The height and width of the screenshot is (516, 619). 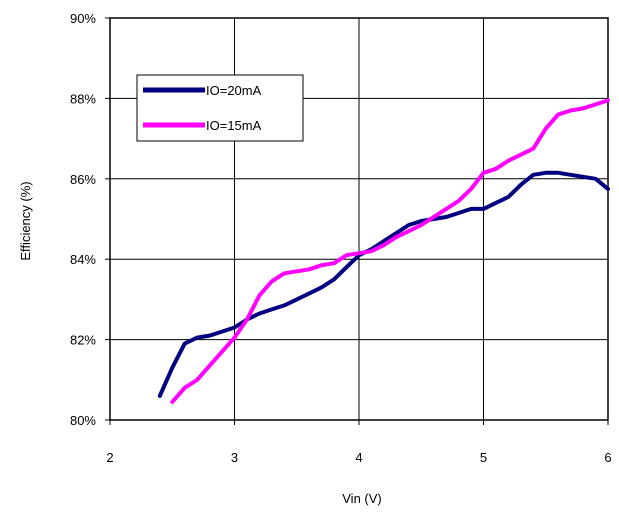 I want to click on x-tick-label: 3, so click(x=234, y=457).